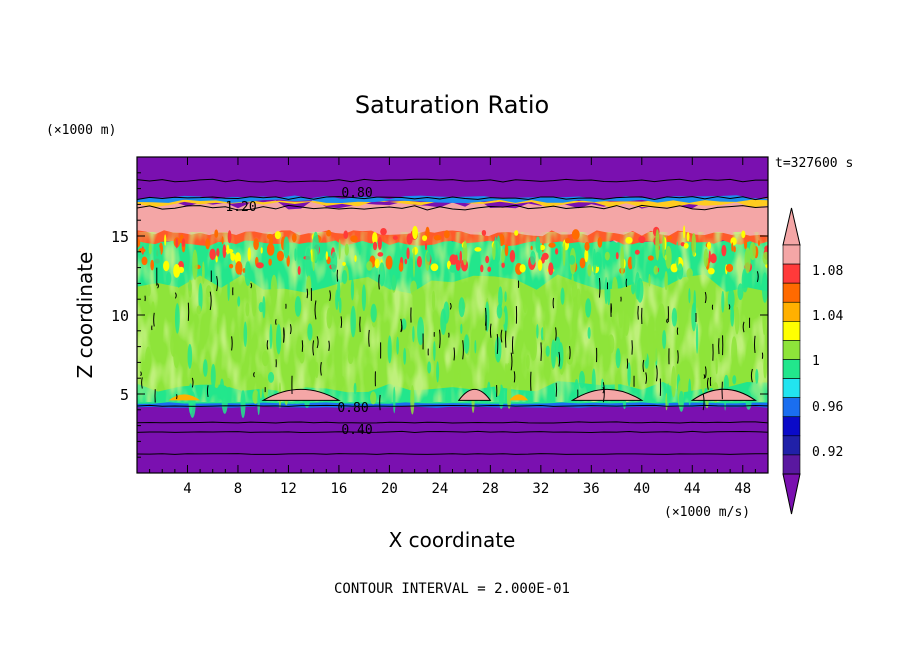 The height and width of the screenshot is (654, 904). What do you see at coordinates (124, 395) in the screenshot?
I see `y-tick-label: 5` at bounding box center [124, 395].